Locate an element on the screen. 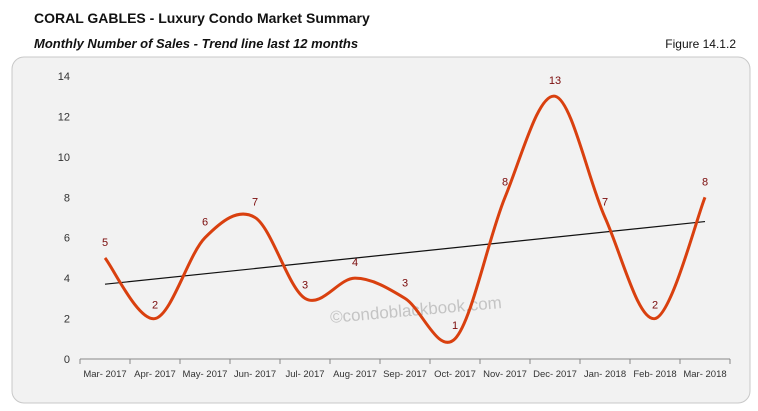  x-tick-label: Jan- 2018 is located at coordinates (605, 374).